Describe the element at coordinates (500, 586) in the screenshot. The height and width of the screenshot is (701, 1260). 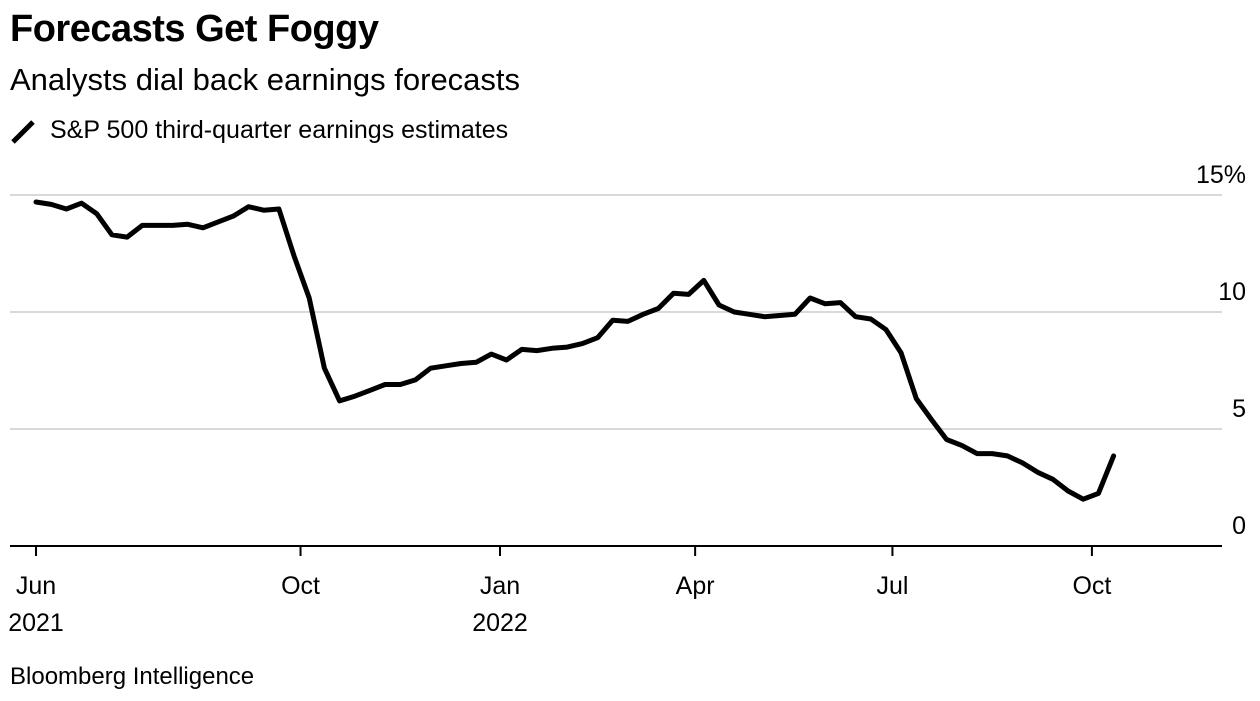
I see `x-tick-label-2: Jan` at that location.